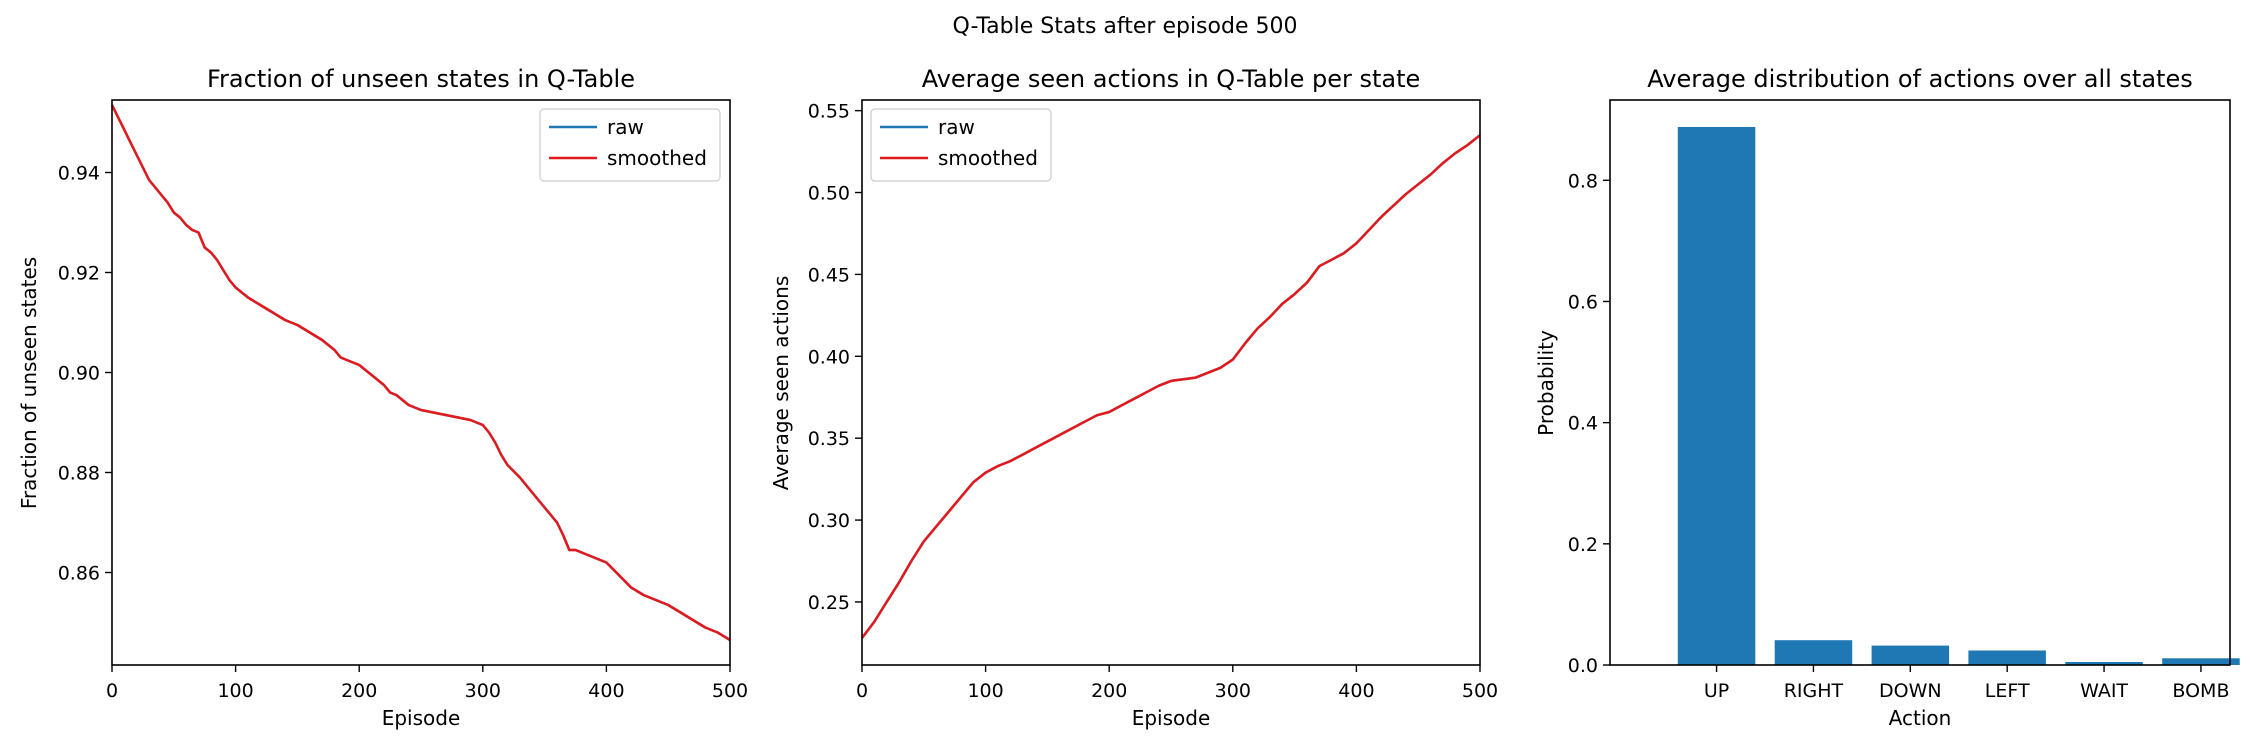  Describe the element at coordinates (2200, 691) in the screenshot. I see `p3-xtick-label: BOMB` at that location.